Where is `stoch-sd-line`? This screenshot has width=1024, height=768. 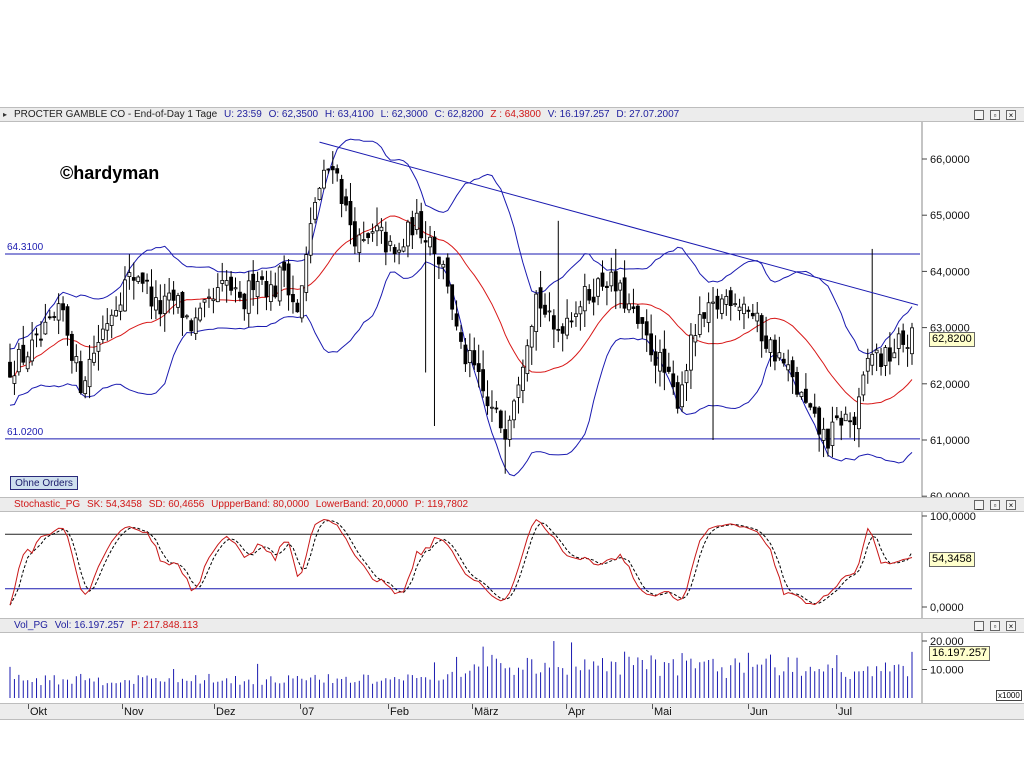 stoch-sd-line is located at coordinates (461, 562).